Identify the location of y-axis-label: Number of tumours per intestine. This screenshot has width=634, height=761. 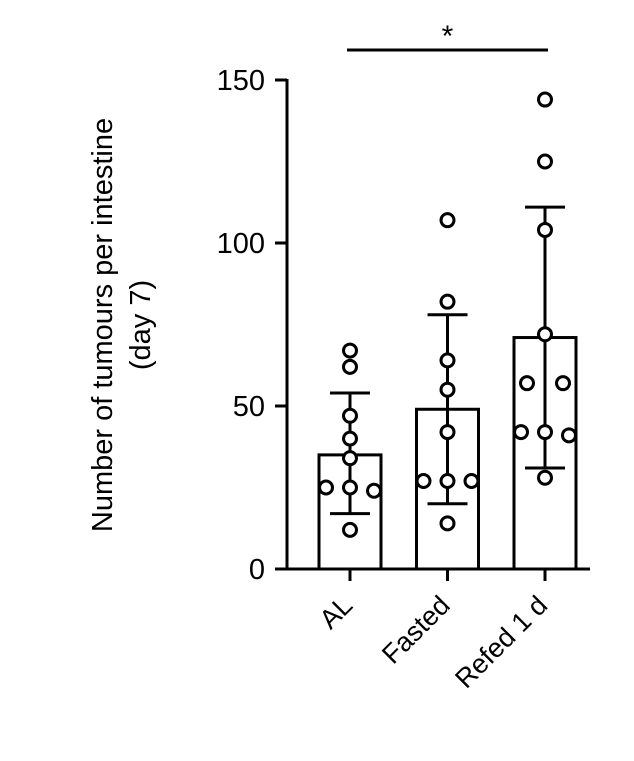
(103, 325).